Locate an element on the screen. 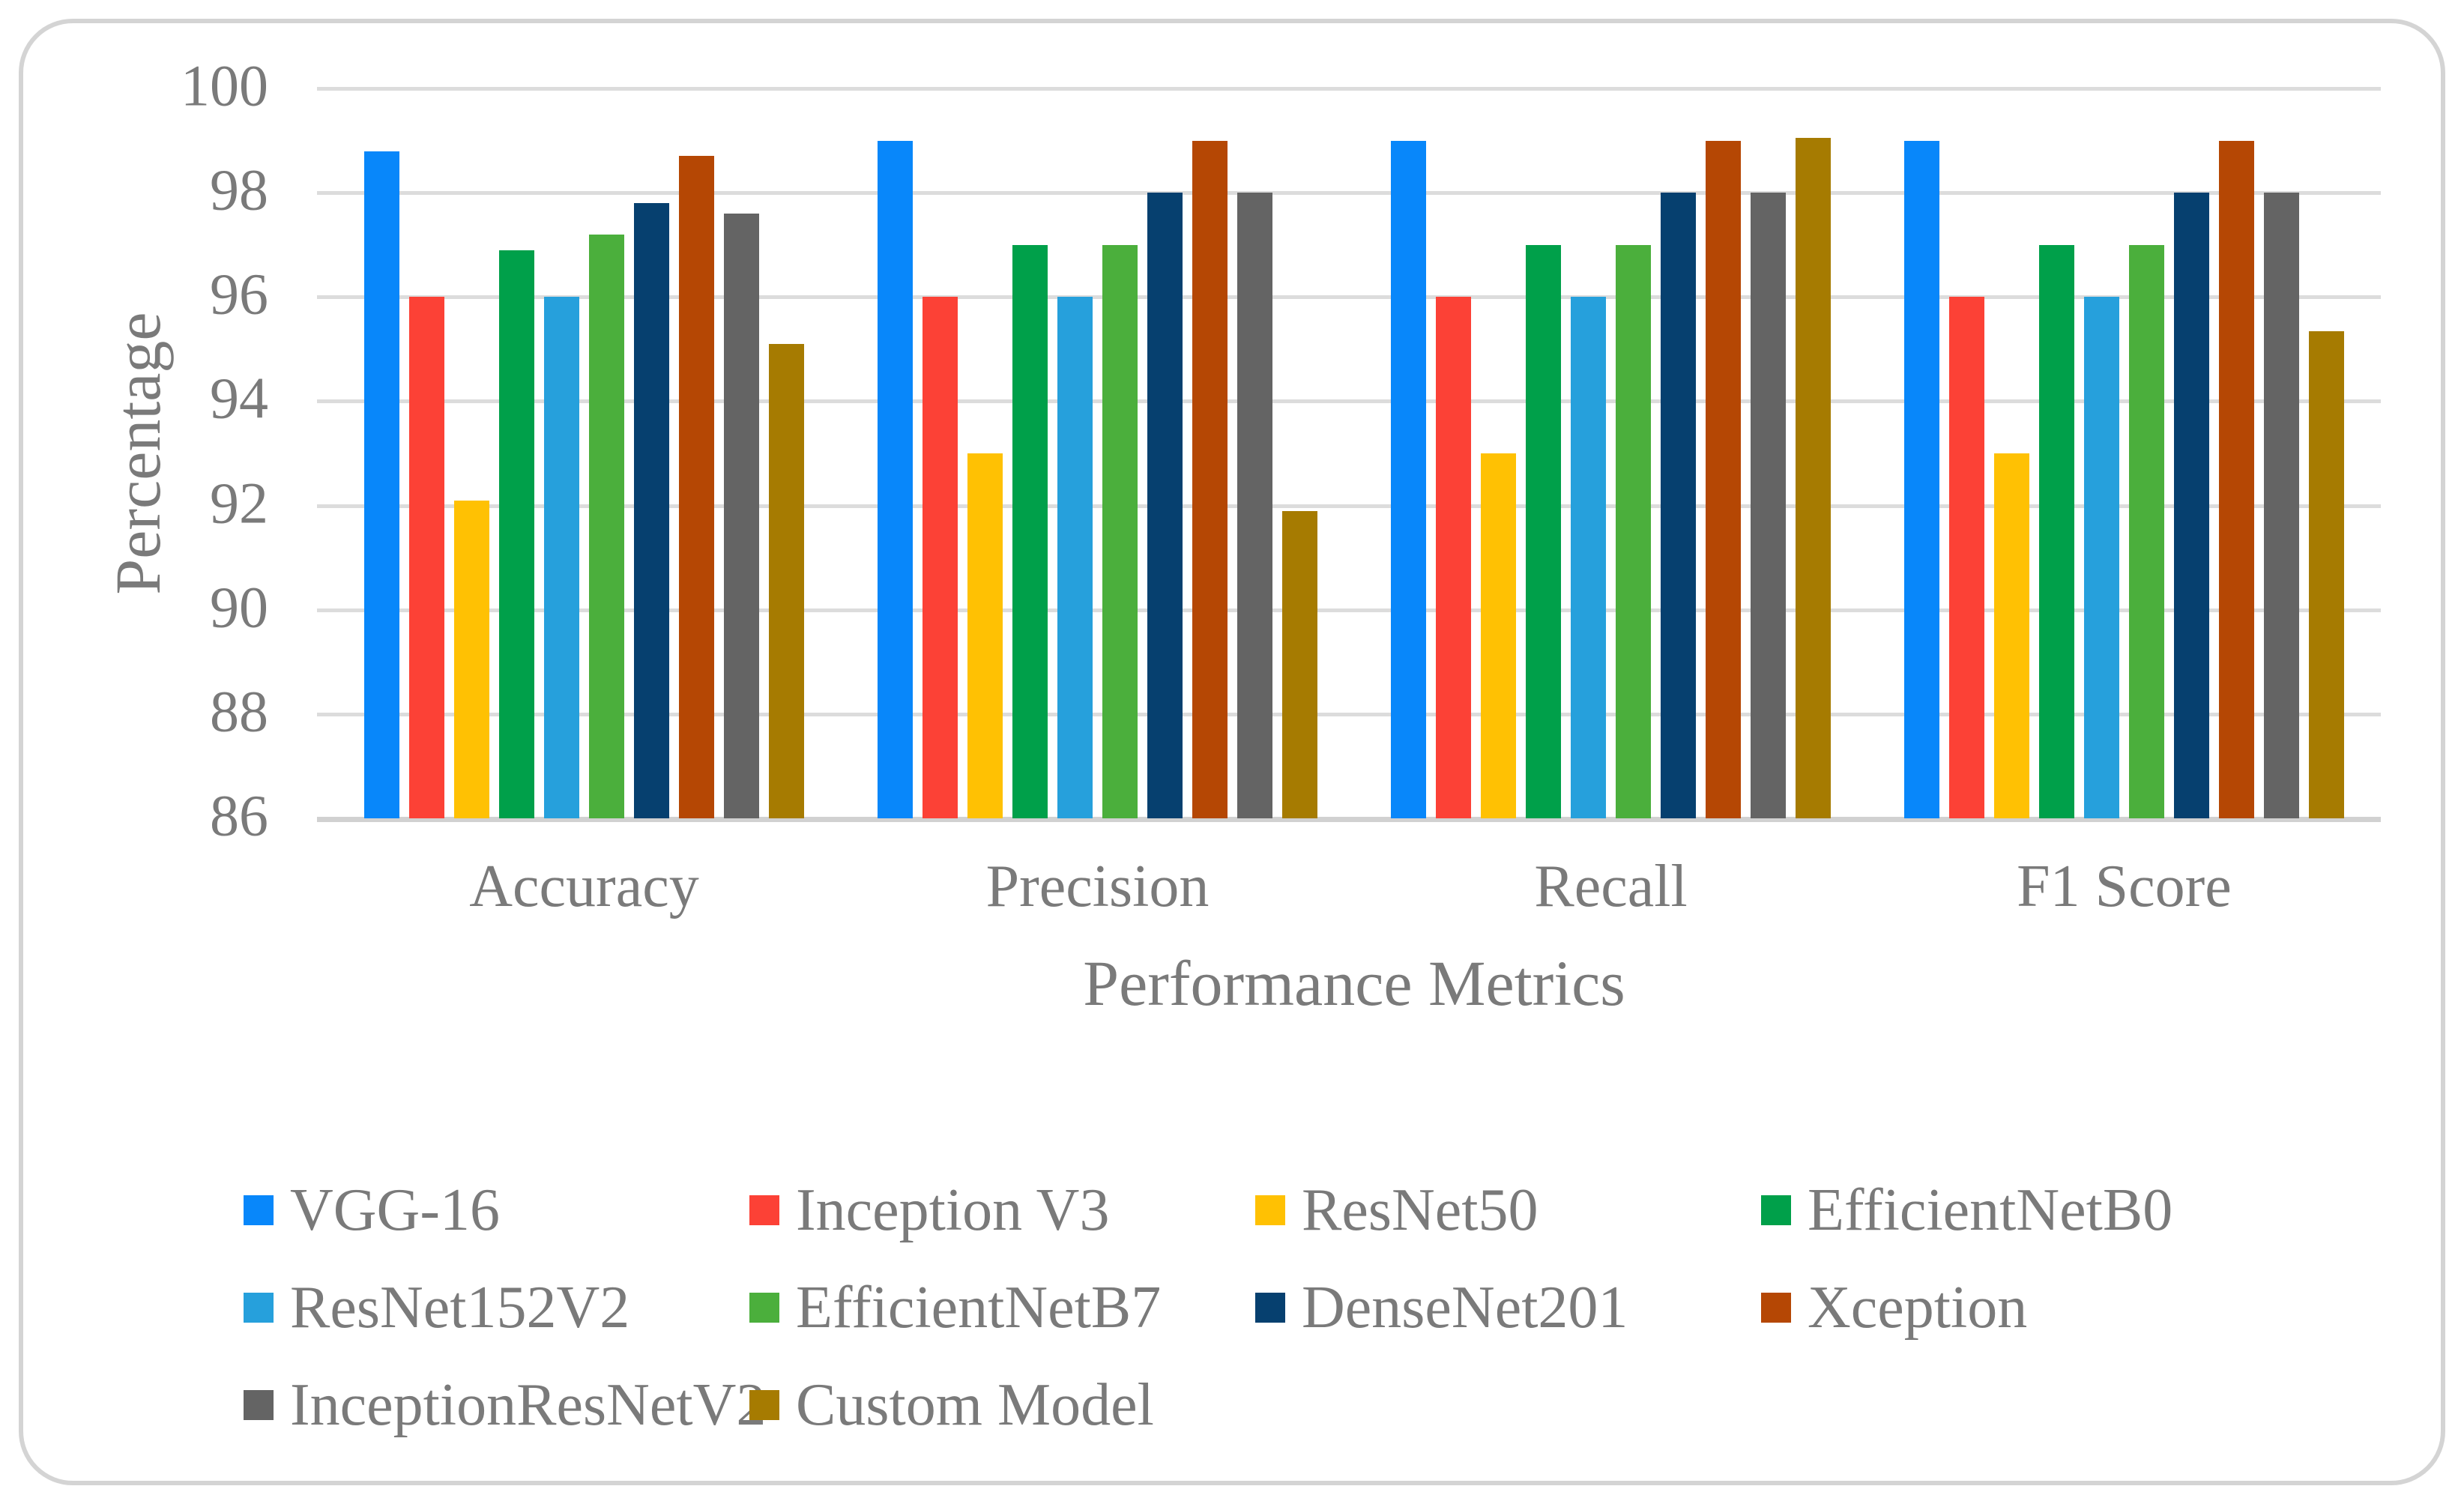  legend-item-resnet152v2: ResNet152V2 is located at coordinates (437, 1308).